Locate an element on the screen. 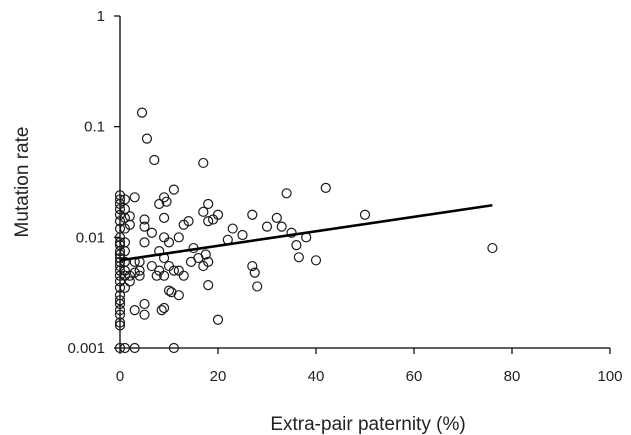  y-tick-label: 1 is located at coordinates (101, 16).